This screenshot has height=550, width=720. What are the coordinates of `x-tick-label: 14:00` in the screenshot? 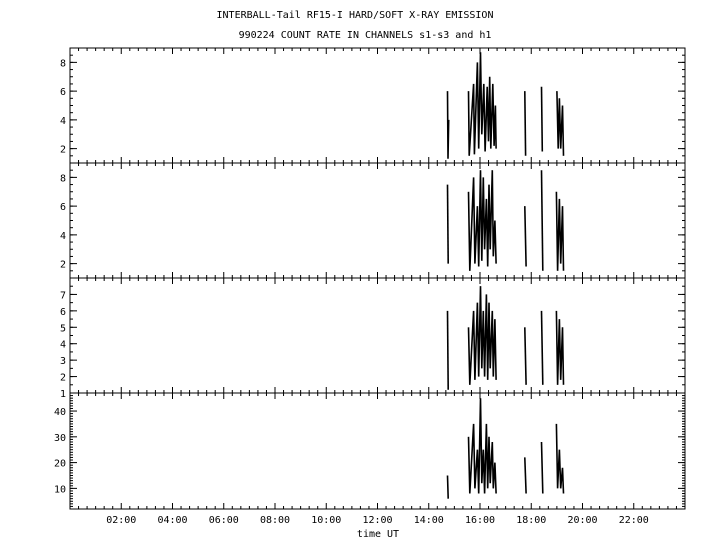 It's located at (429, 520).